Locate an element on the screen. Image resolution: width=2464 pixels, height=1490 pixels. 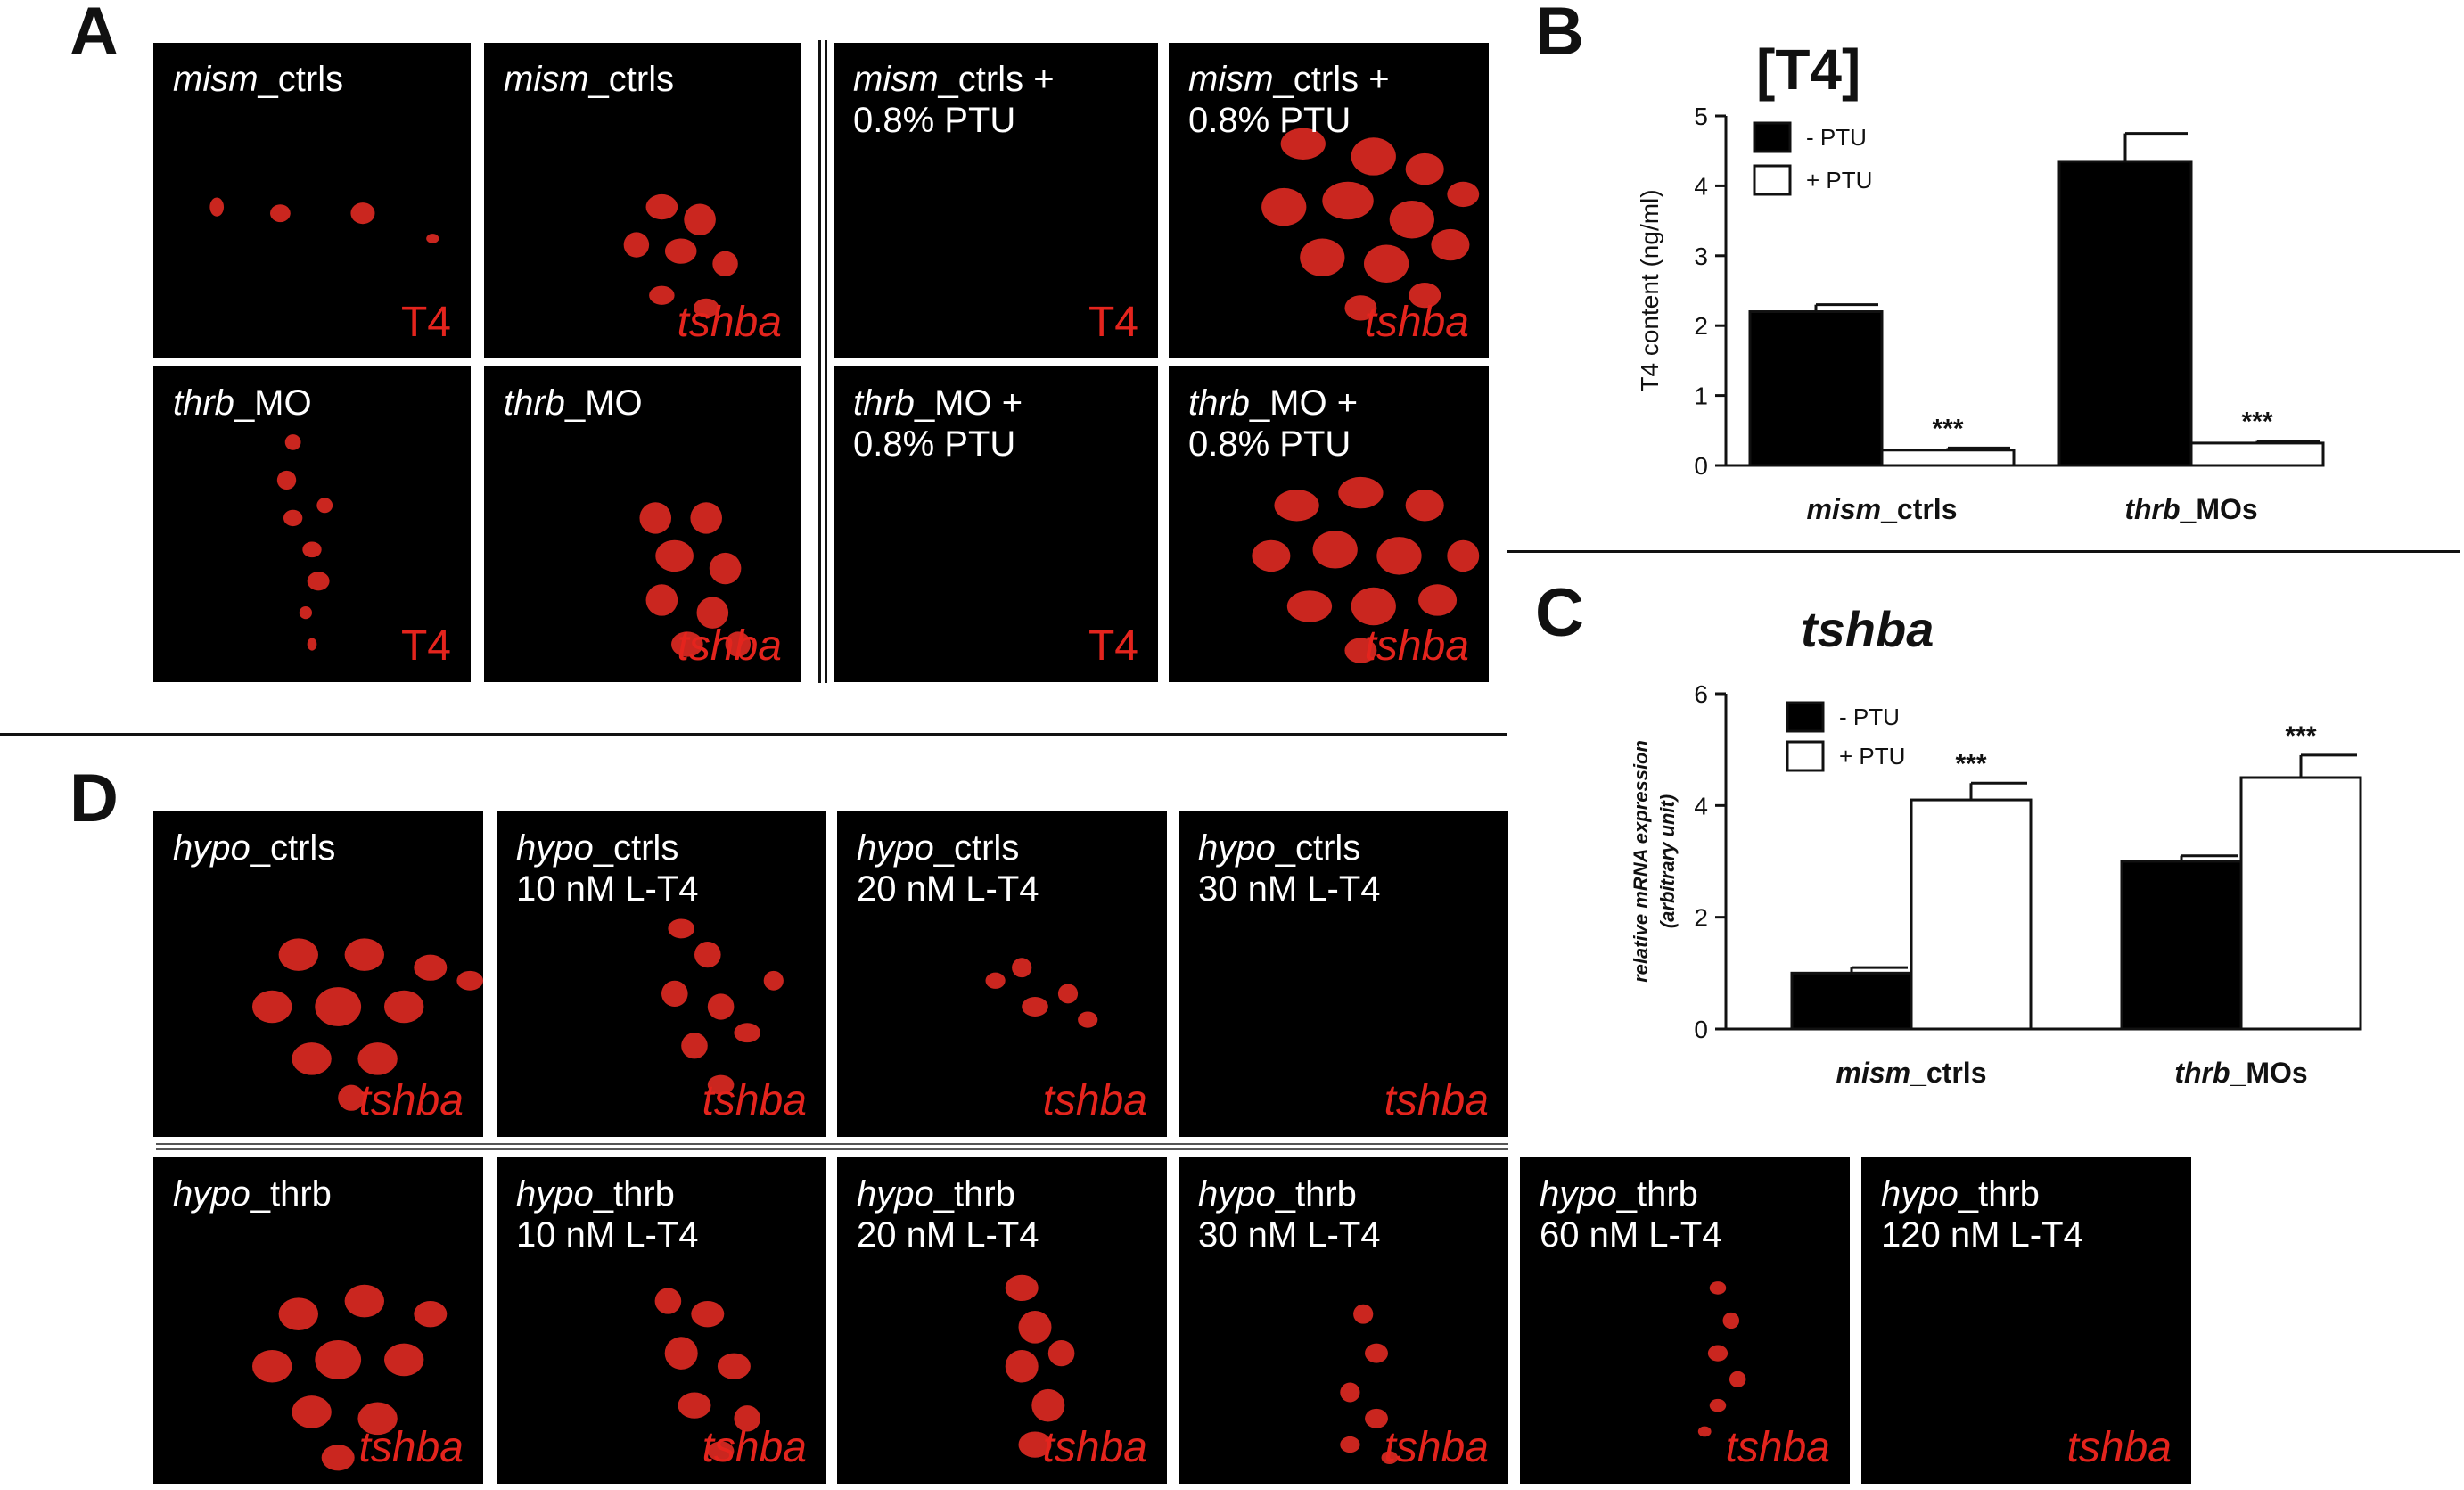
condition-label: mism_ctrls +0.8% PTU is located at coordinates (954, 100).